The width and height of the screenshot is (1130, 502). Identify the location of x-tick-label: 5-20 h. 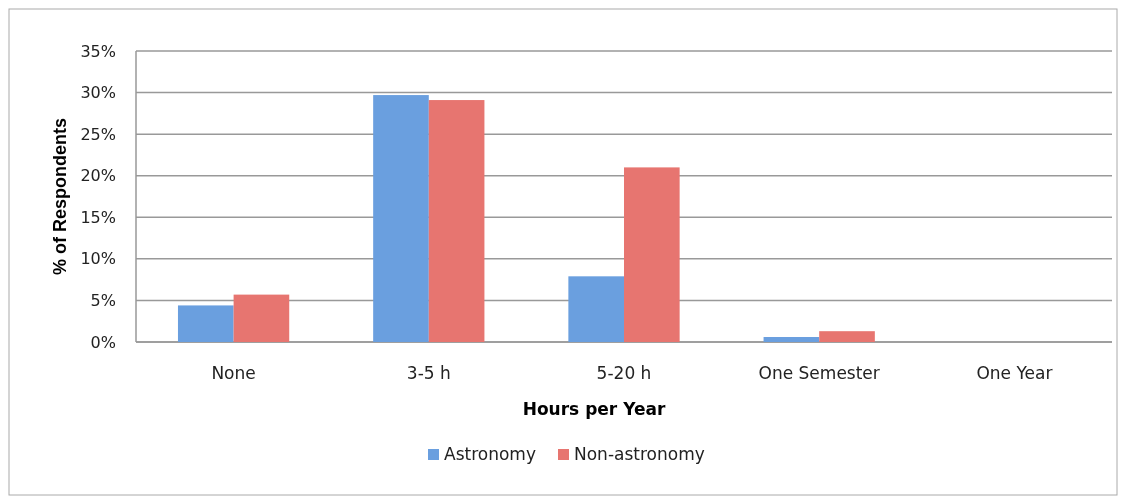
(624, 373).